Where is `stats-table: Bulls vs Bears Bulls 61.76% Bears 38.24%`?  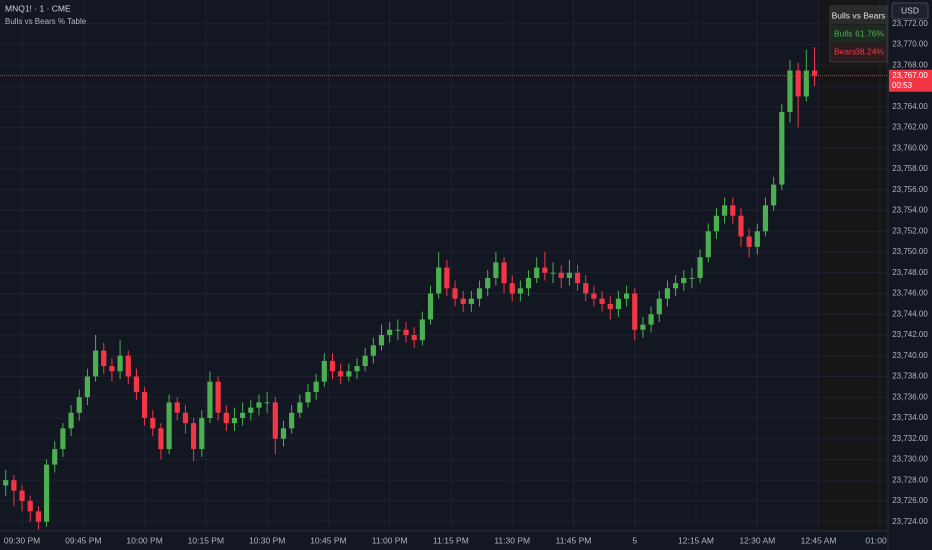
stats-table: Bulls vs Bears Bulls 61.76% Bears 38.24% is located at coordinates (858, 34).